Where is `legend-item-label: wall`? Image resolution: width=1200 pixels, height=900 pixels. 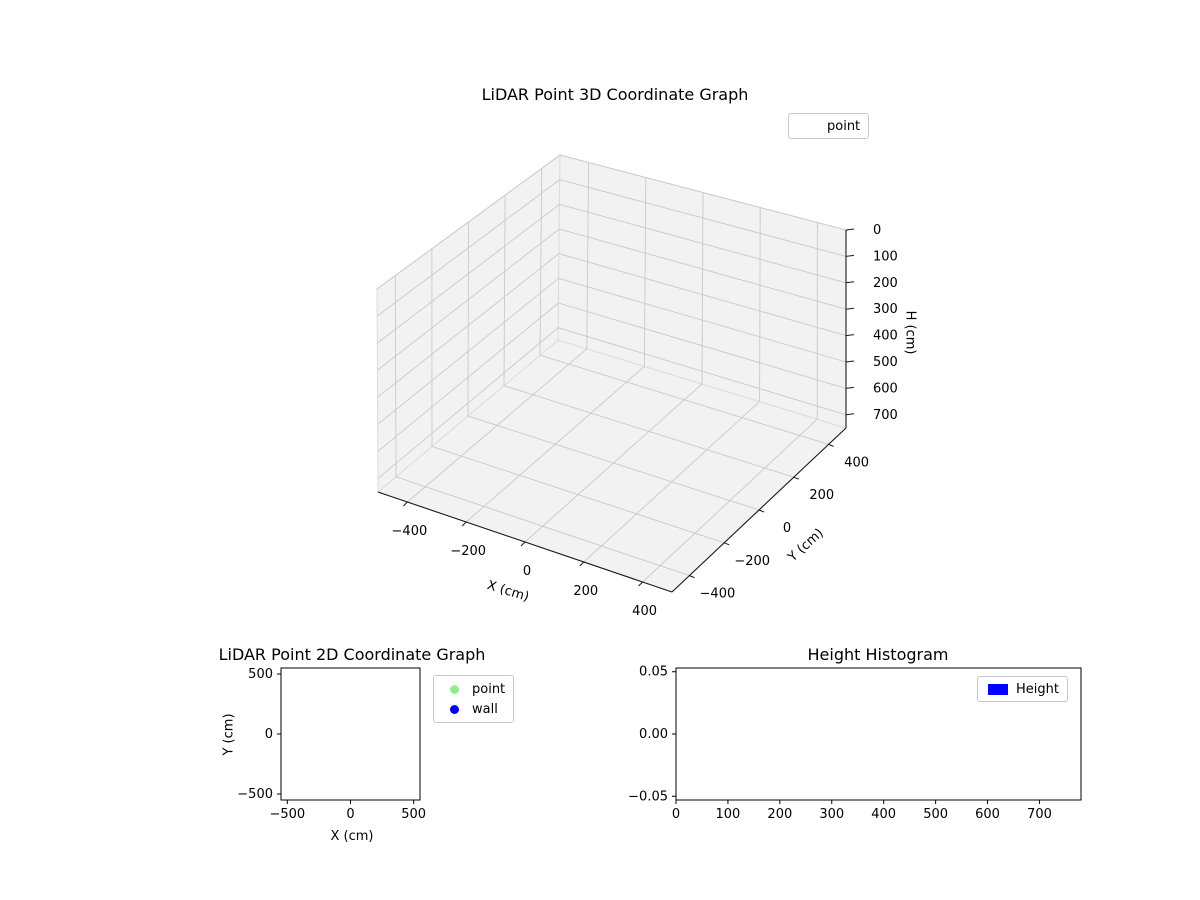
legend-item-label: wall is located at coordinates (485, 709).